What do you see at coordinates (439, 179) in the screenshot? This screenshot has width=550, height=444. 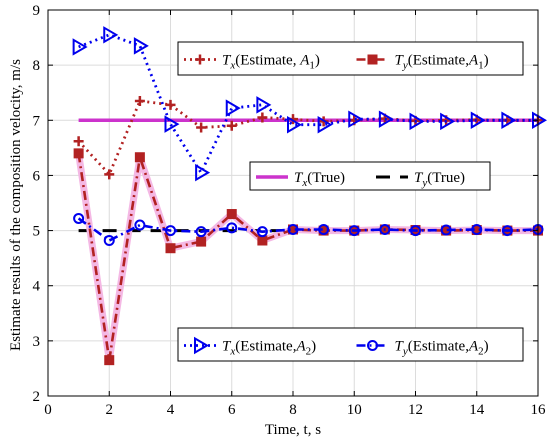 I see `legend-label: Ty(True)` at bounding box center [439, 179].